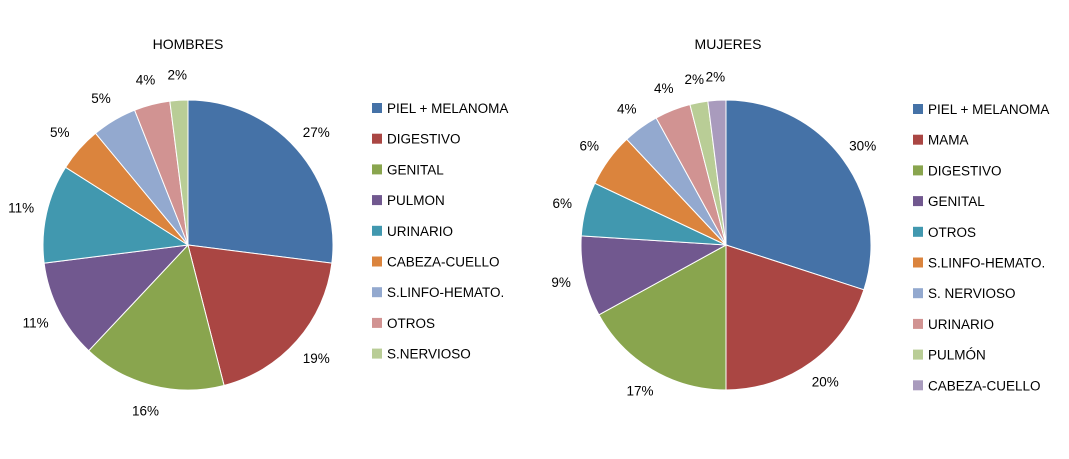 This screenshot has height=459, width=1069. Describe the element at coordinates (21, 208) in the screenshot. I see `data-label-urinario: 11%` at that location.